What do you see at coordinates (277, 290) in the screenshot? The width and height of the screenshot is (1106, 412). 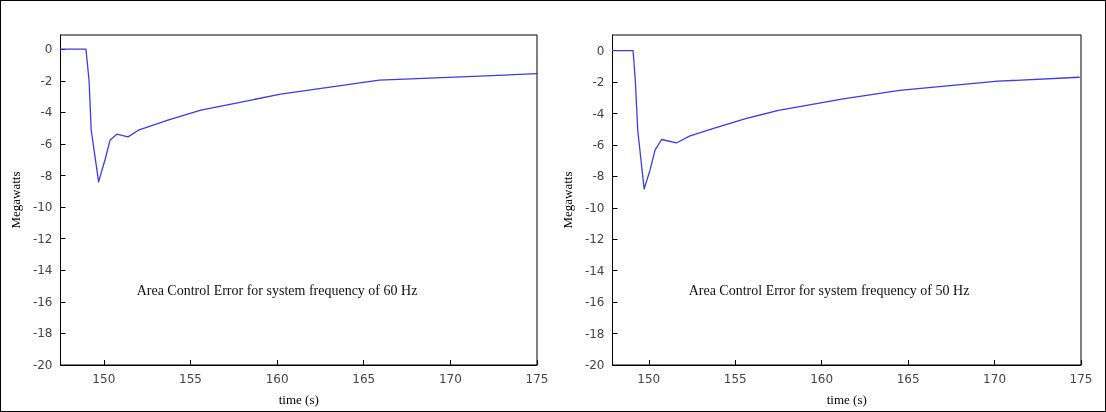 I see `annotation: Area Control Error for system frequency of 60 Hz` at bounding box center [277, 290].